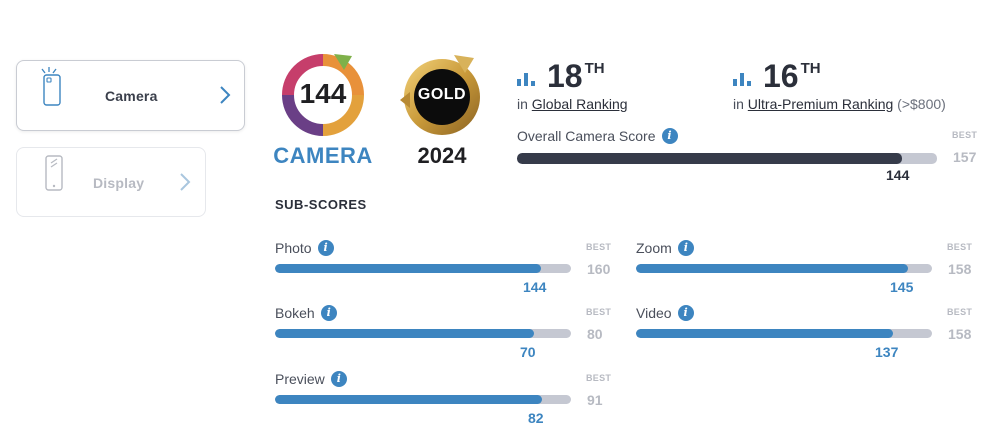 Image resolution: width=1000 pixels, height=438 pixels. Describe the element at coordinates (304, 248) in the screenshot. I see `subscore-label-photo: Photo i` at that location.